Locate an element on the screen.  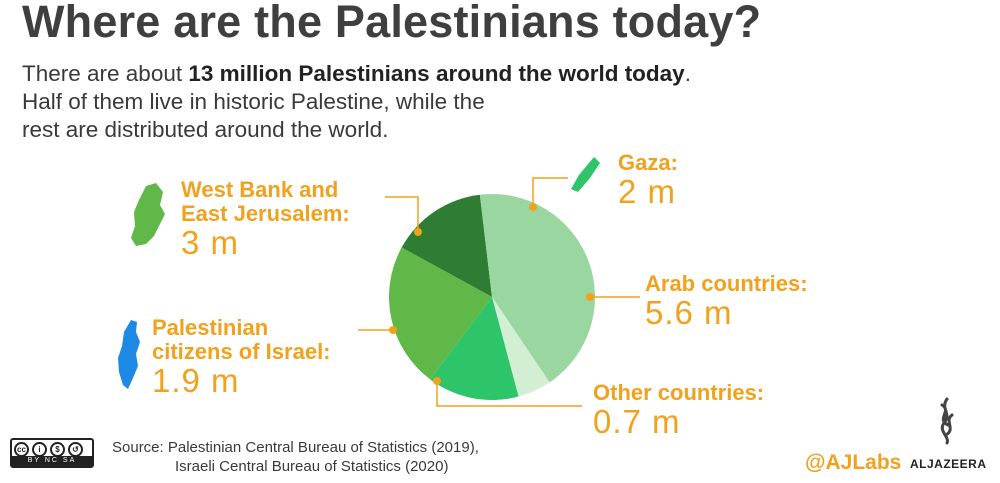
label-other-name: Other countries: is located at coordinates (679, 392).